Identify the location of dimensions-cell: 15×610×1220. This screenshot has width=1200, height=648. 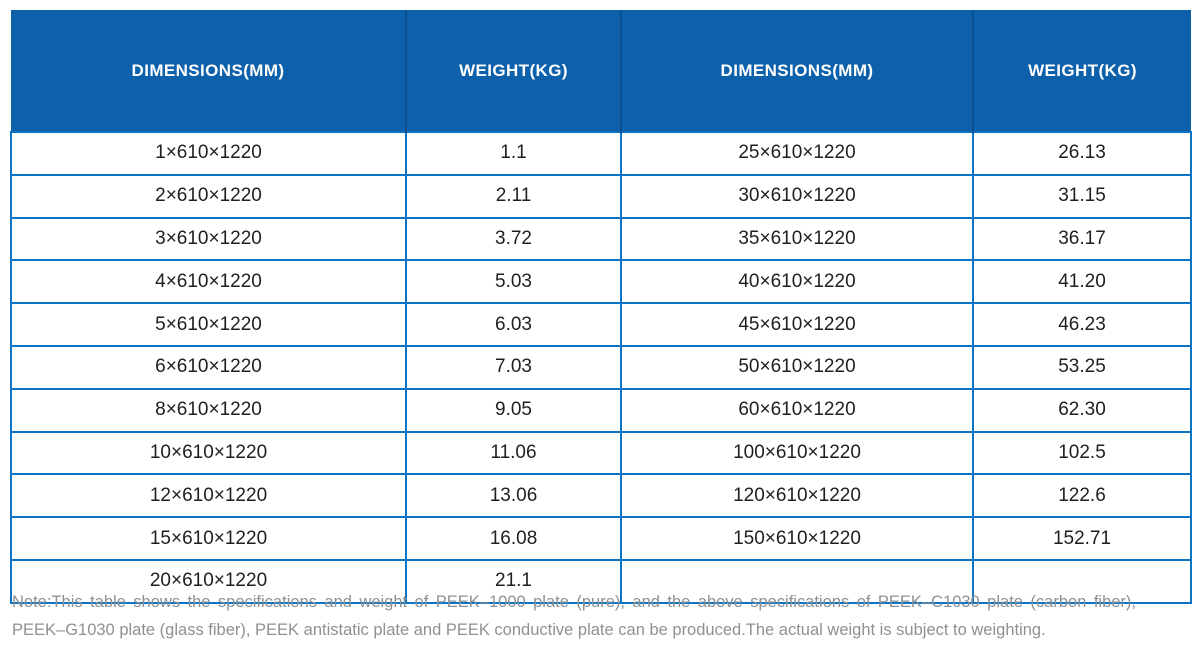
(208, 538).